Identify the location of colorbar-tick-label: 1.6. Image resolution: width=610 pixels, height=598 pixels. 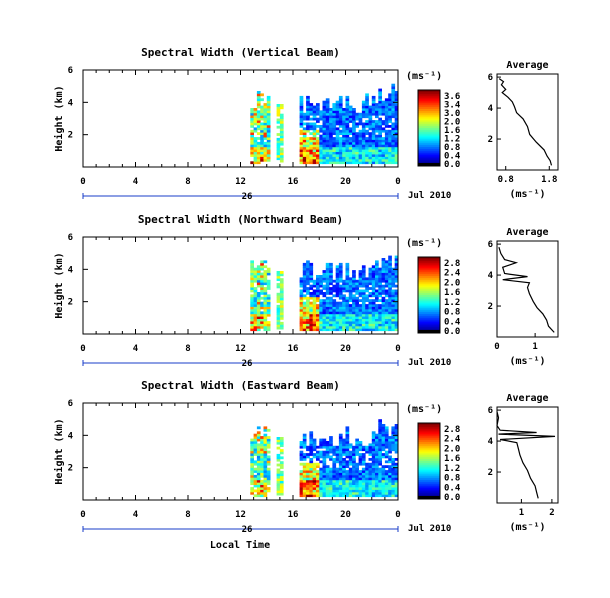
(452, 459).